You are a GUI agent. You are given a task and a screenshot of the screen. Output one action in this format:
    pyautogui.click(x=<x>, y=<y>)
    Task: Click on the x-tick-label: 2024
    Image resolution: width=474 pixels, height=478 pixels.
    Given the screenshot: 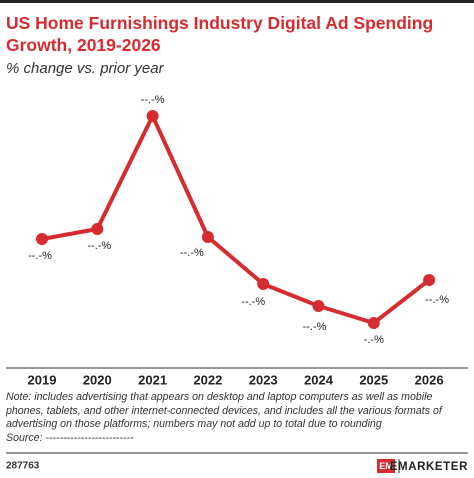 What is the action you would take?
    pyautogui.click(x=319, y=379)
    